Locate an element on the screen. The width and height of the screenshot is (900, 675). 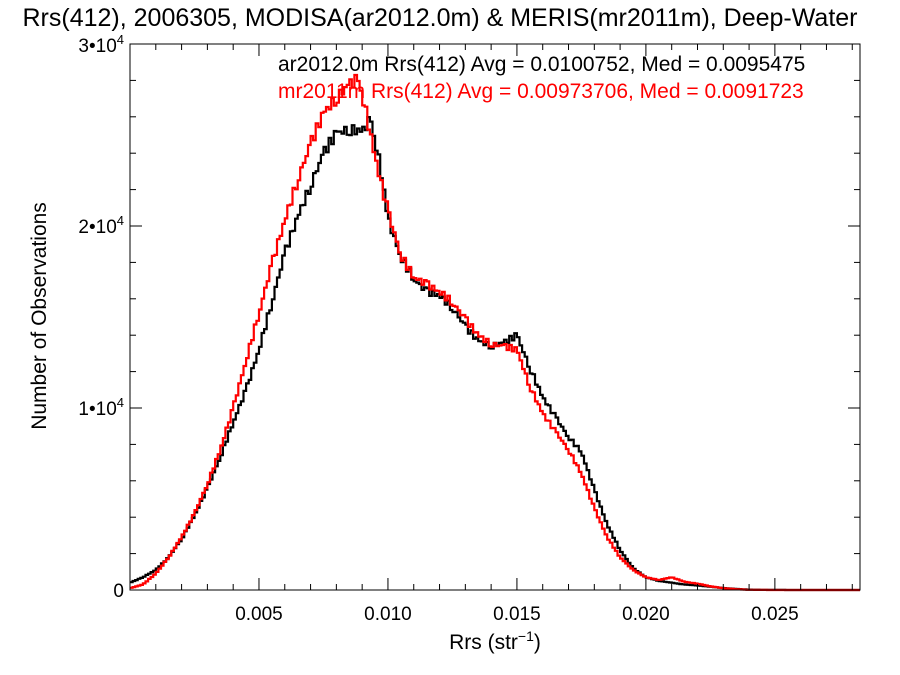
x-axis-label: Rrs (str−1) is located at coordinates (495, 641).